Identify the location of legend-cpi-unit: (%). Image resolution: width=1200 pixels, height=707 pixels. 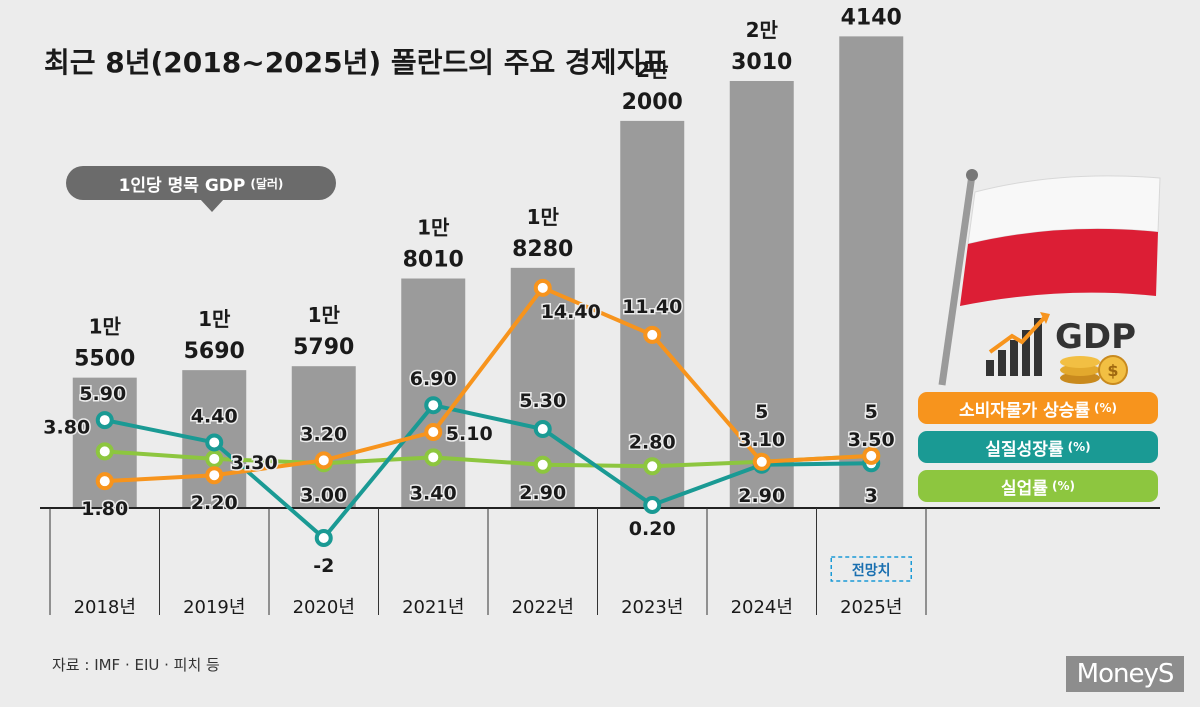
(1106, 408).